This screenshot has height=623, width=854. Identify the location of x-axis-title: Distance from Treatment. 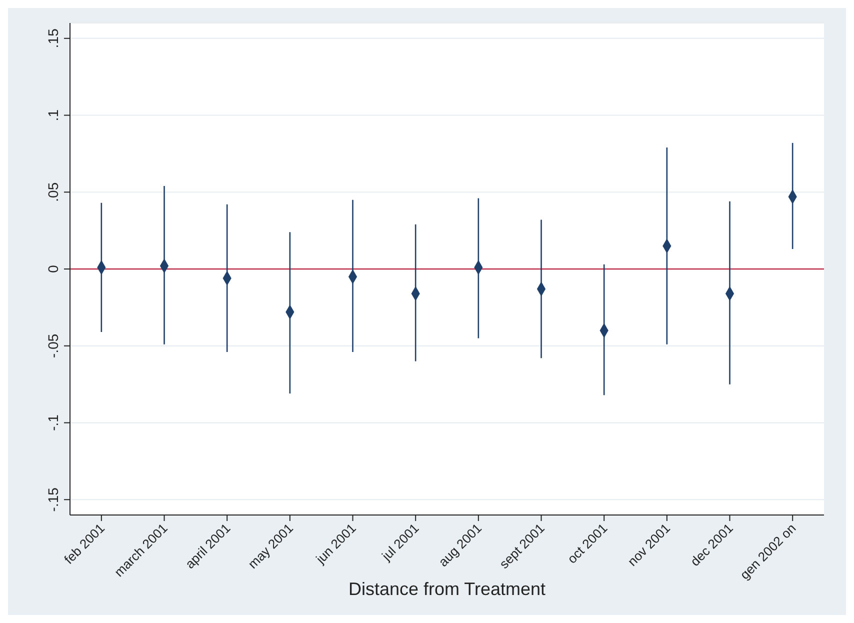
(447, 589).